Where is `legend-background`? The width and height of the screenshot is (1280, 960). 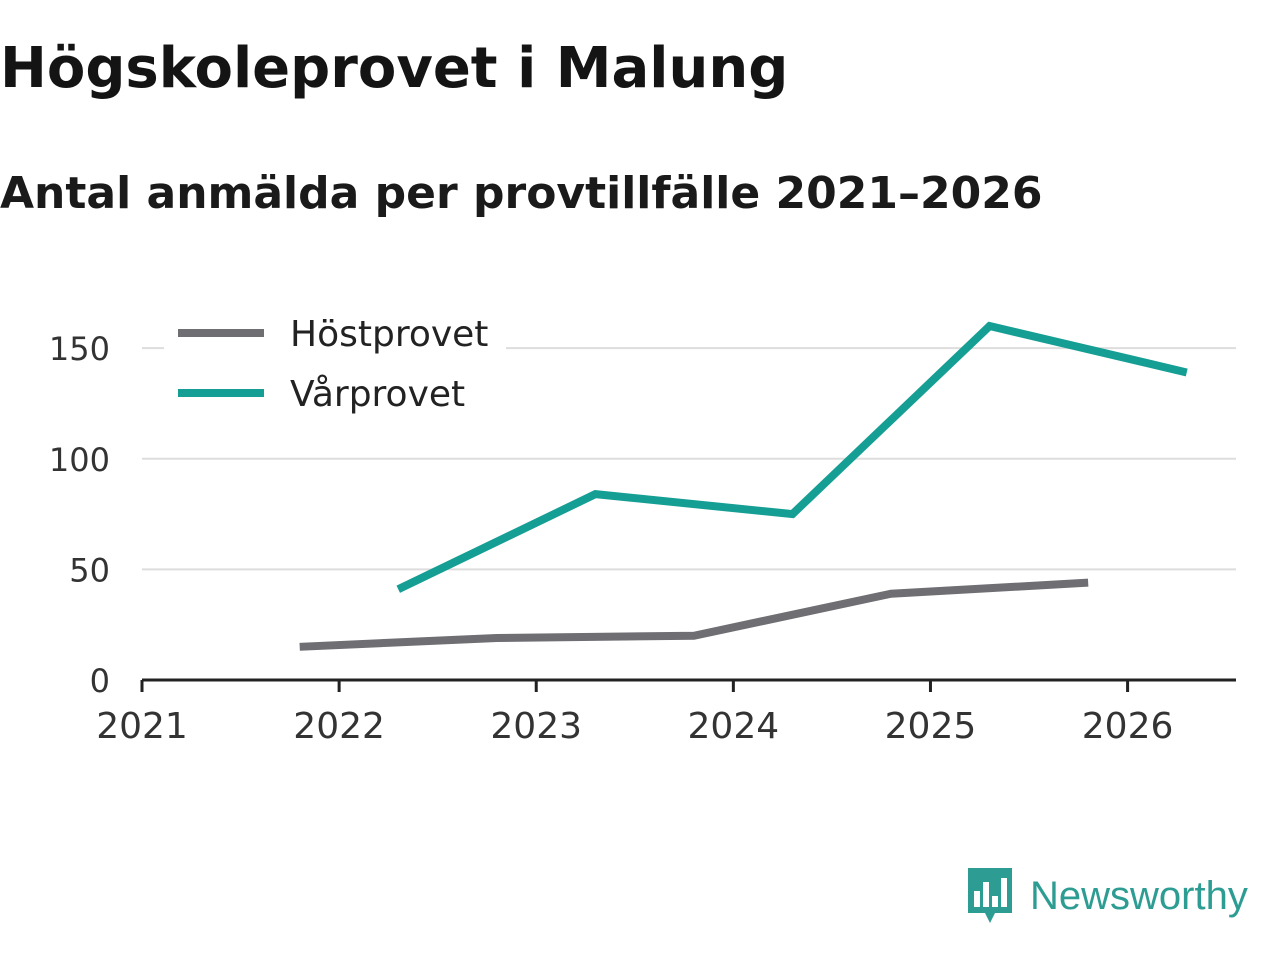
legend-background is located at coordinates (335, 365).